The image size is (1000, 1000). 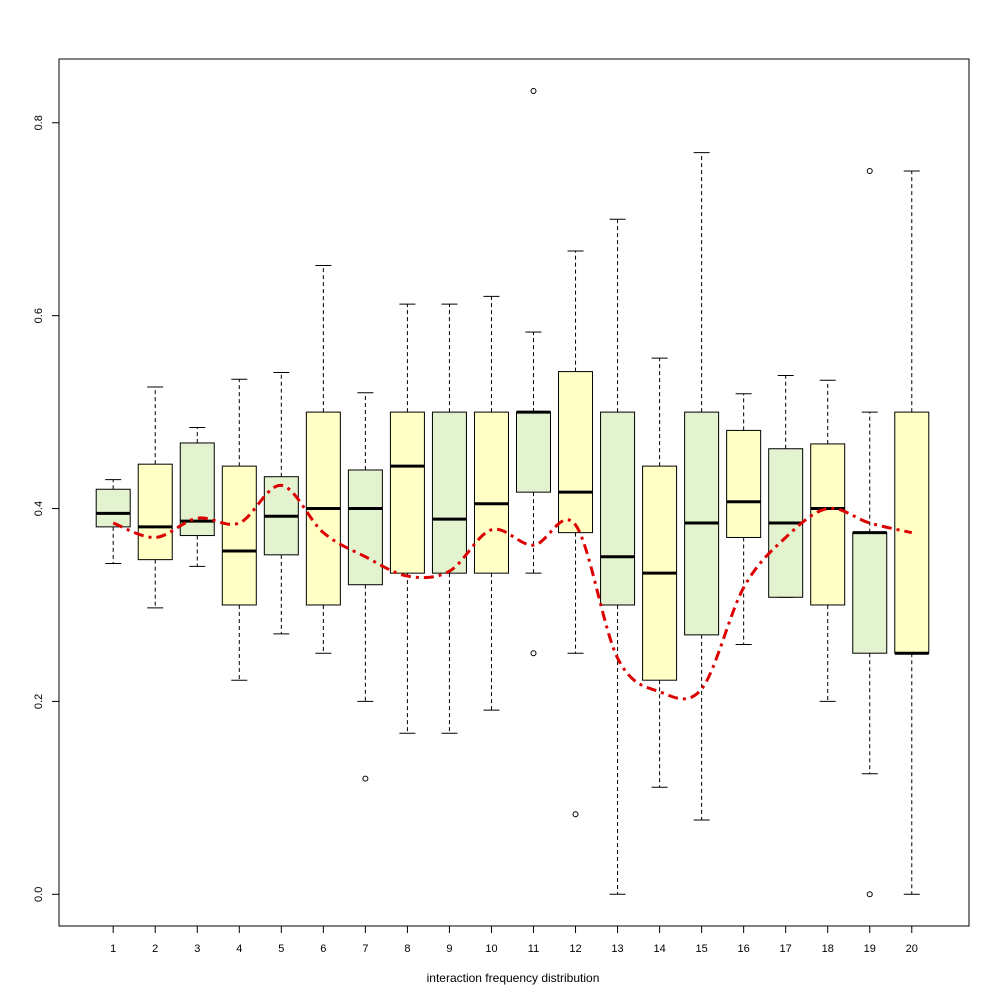 I want to click on y-axis: 0.0 0.2 0.4 0.6 0.8, so click(x=46, y=508).